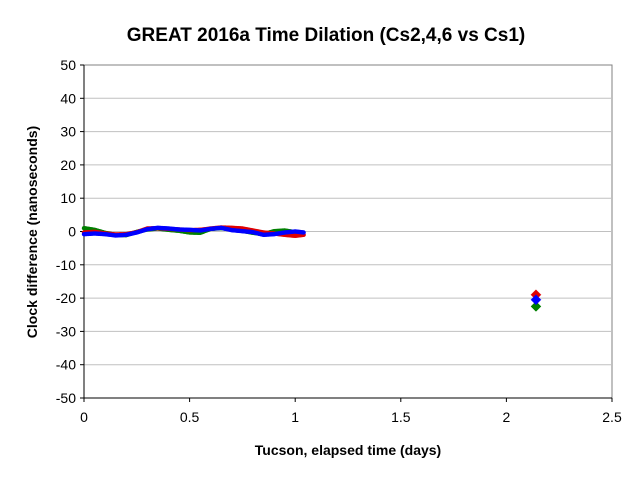 This screenshot has height=485, width=640. I want to click on x-tick-label: 1, so click(295, 417).